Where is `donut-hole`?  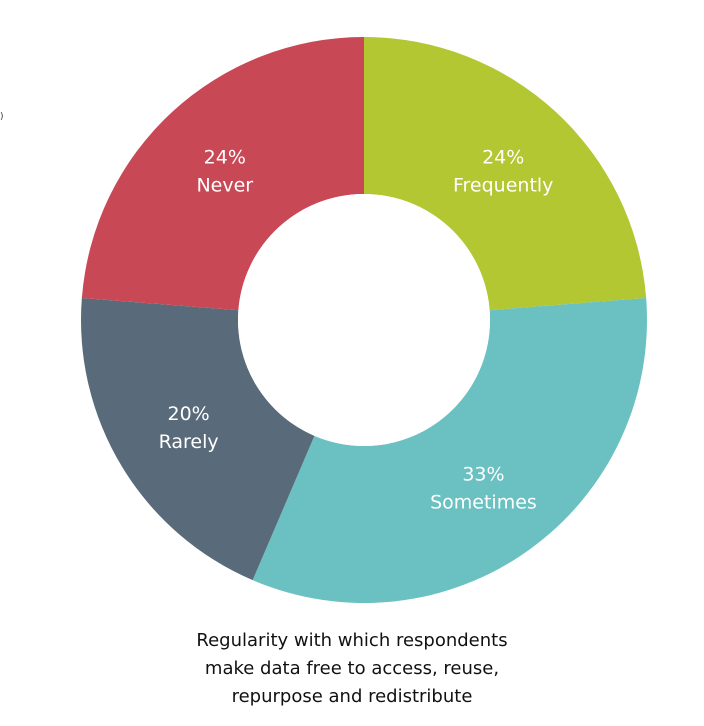
donut-hole is located at coordinates (364, 320).